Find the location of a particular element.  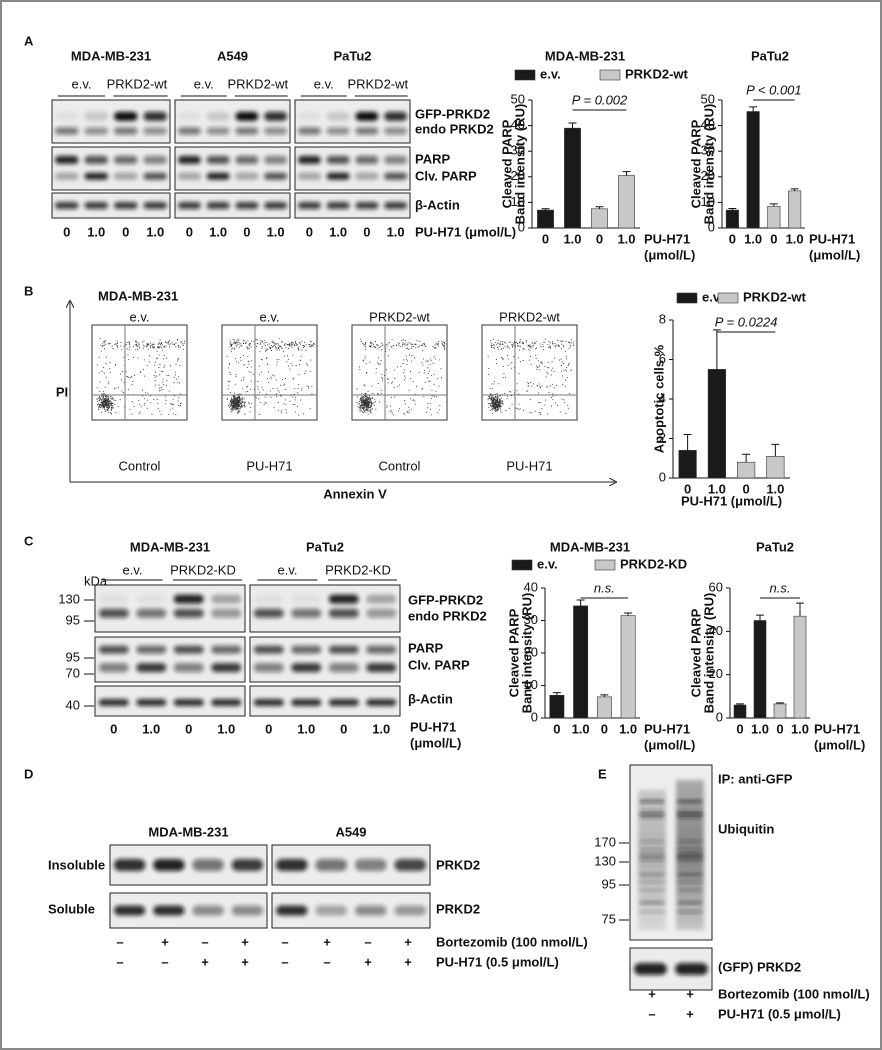

legend-swatch is located at coordinates (605, 565).